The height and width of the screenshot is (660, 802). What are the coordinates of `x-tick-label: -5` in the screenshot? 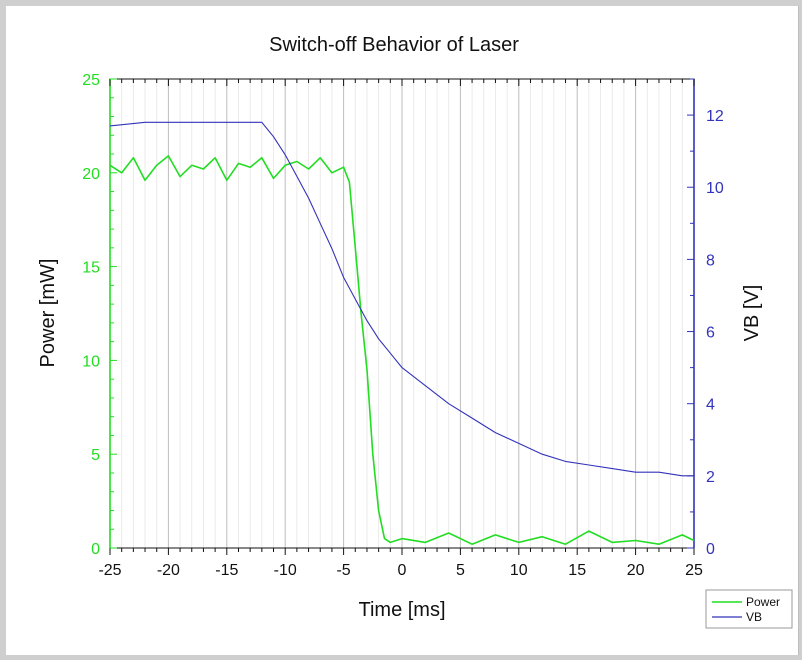 It's located at (343, 570).